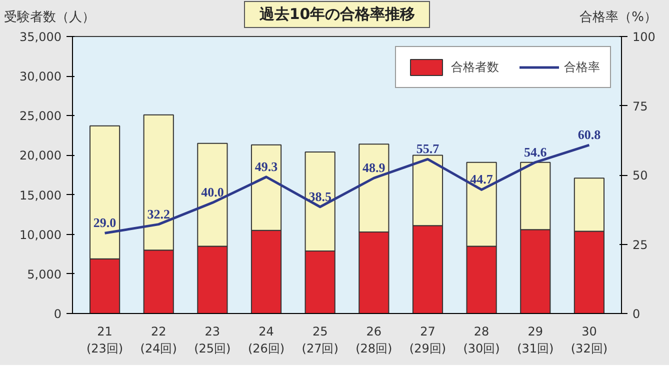  I want to click on x-tick-label: 29 (31回), so click(535, 340).